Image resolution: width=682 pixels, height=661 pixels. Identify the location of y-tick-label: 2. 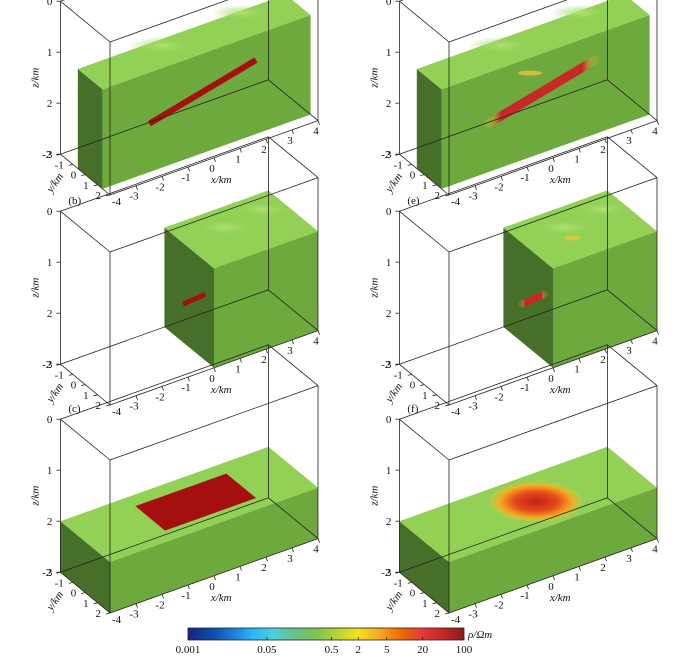
(99, 614).